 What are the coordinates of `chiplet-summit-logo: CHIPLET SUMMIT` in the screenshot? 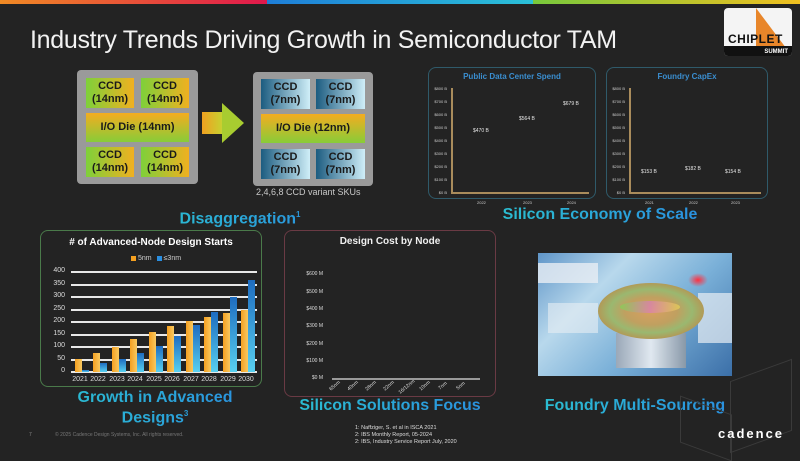 It's located at (758, 32).